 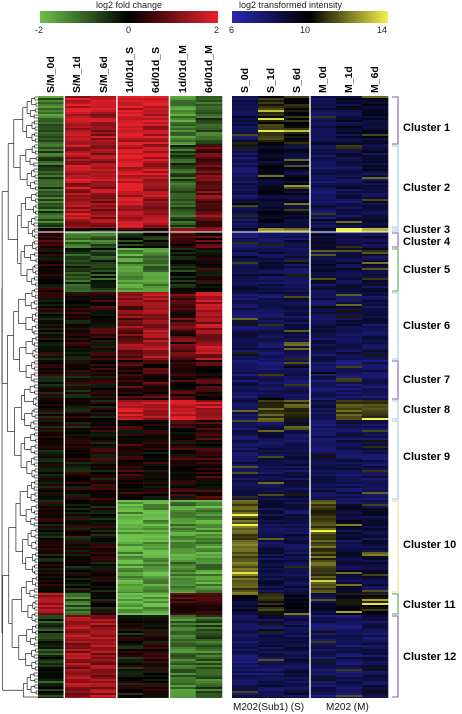 What do you see at coordinates (427, 410) in the screenshot?
I see `cluster-label: Cluster 8` at bounding box center [427, 410].